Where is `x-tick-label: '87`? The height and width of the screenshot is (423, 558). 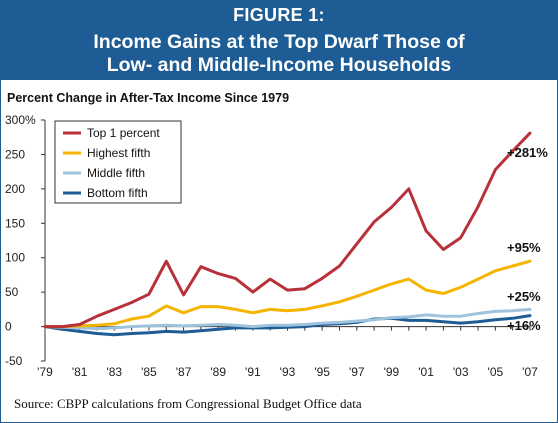 x-tick-label: '87 is located at coordinates (184, 372).